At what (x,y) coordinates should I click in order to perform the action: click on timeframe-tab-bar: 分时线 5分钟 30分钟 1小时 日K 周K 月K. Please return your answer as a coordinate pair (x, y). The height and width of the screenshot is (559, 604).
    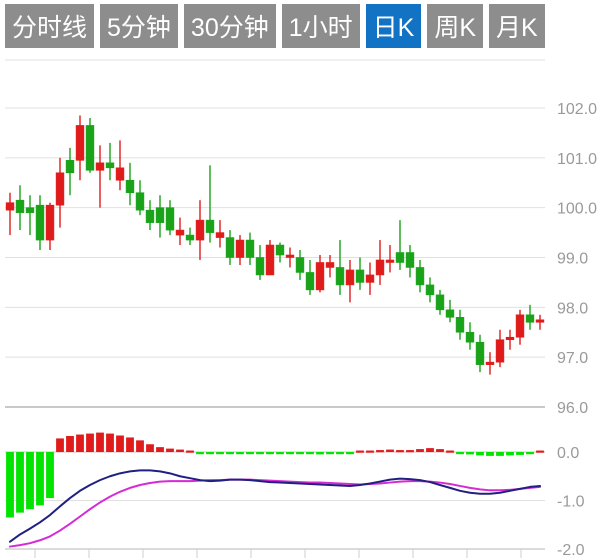
    Looking at the image, I should click on (302, 26).